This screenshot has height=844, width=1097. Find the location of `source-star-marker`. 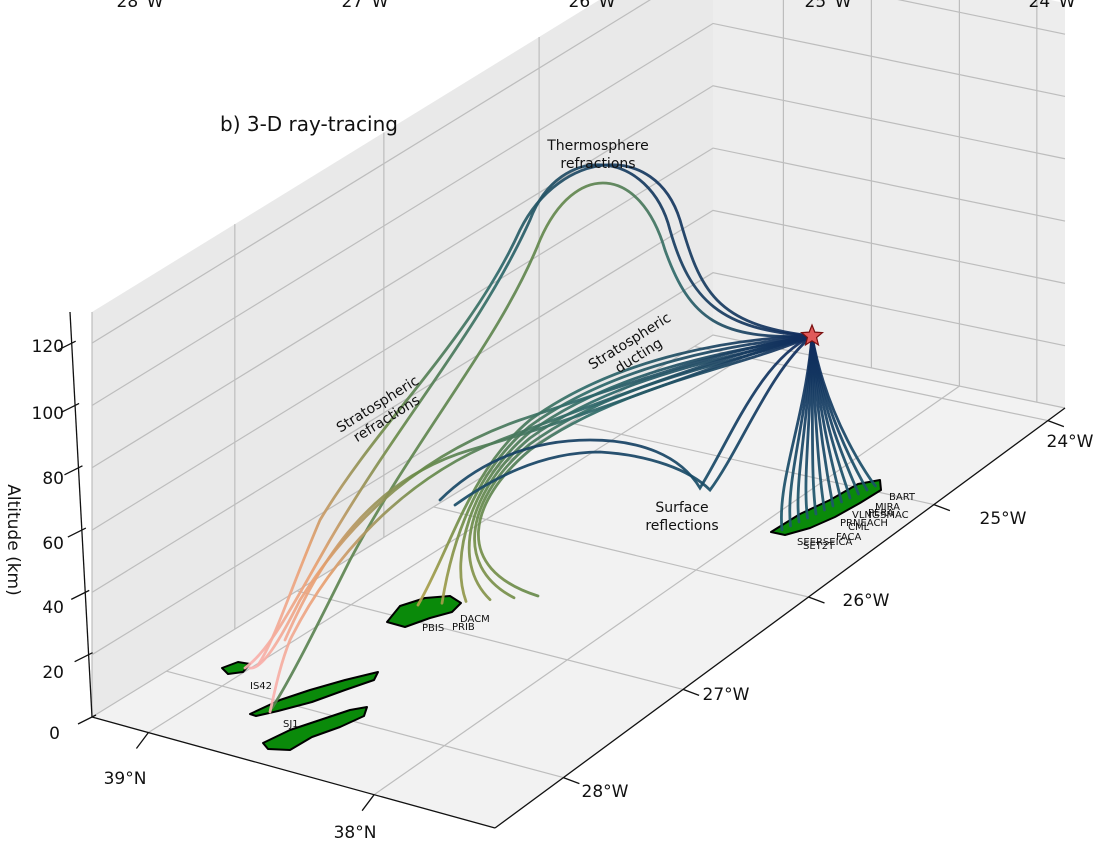

source-star-marker is located at coordinates (812, 335).